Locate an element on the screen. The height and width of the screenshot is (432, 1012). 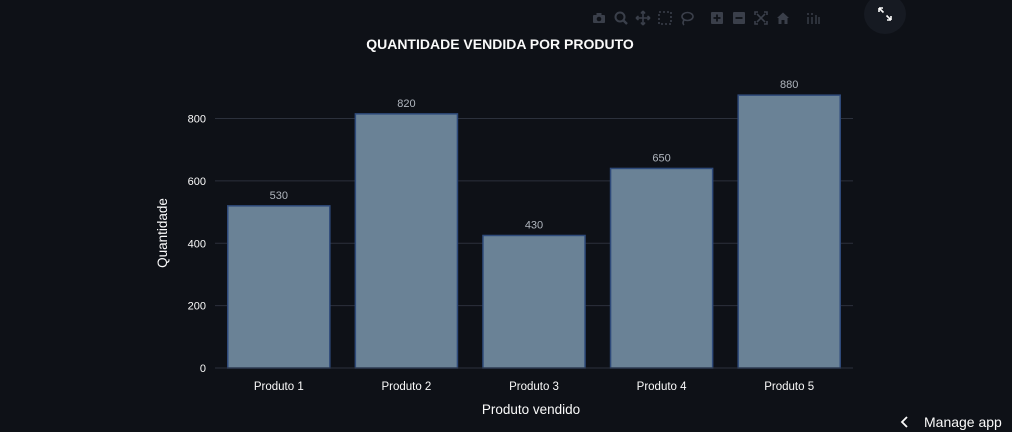
lasso-button is located at coordinates (687, 18).